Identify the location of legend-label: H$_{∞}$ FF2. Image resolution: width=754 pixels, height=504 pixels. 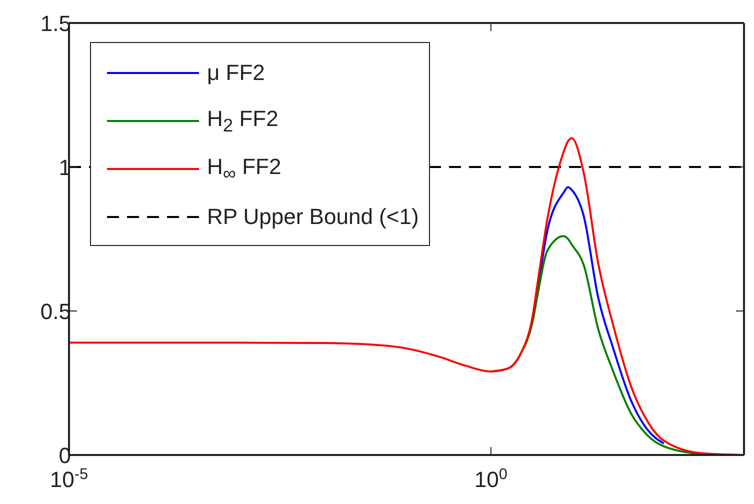
(244, 169).